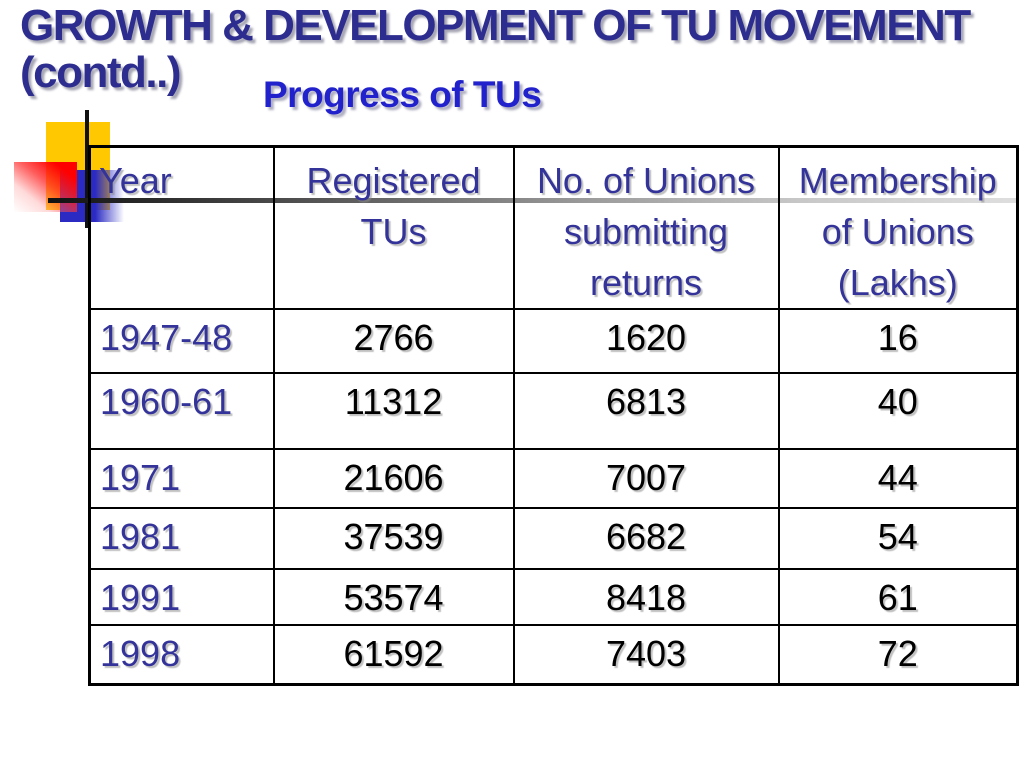 The width and height of the screenshot is (1024, 768). What do you see at coordinates (181, 597) in the screenshot?
I see `cell-year: 1991` at bounding box center [181, 597].